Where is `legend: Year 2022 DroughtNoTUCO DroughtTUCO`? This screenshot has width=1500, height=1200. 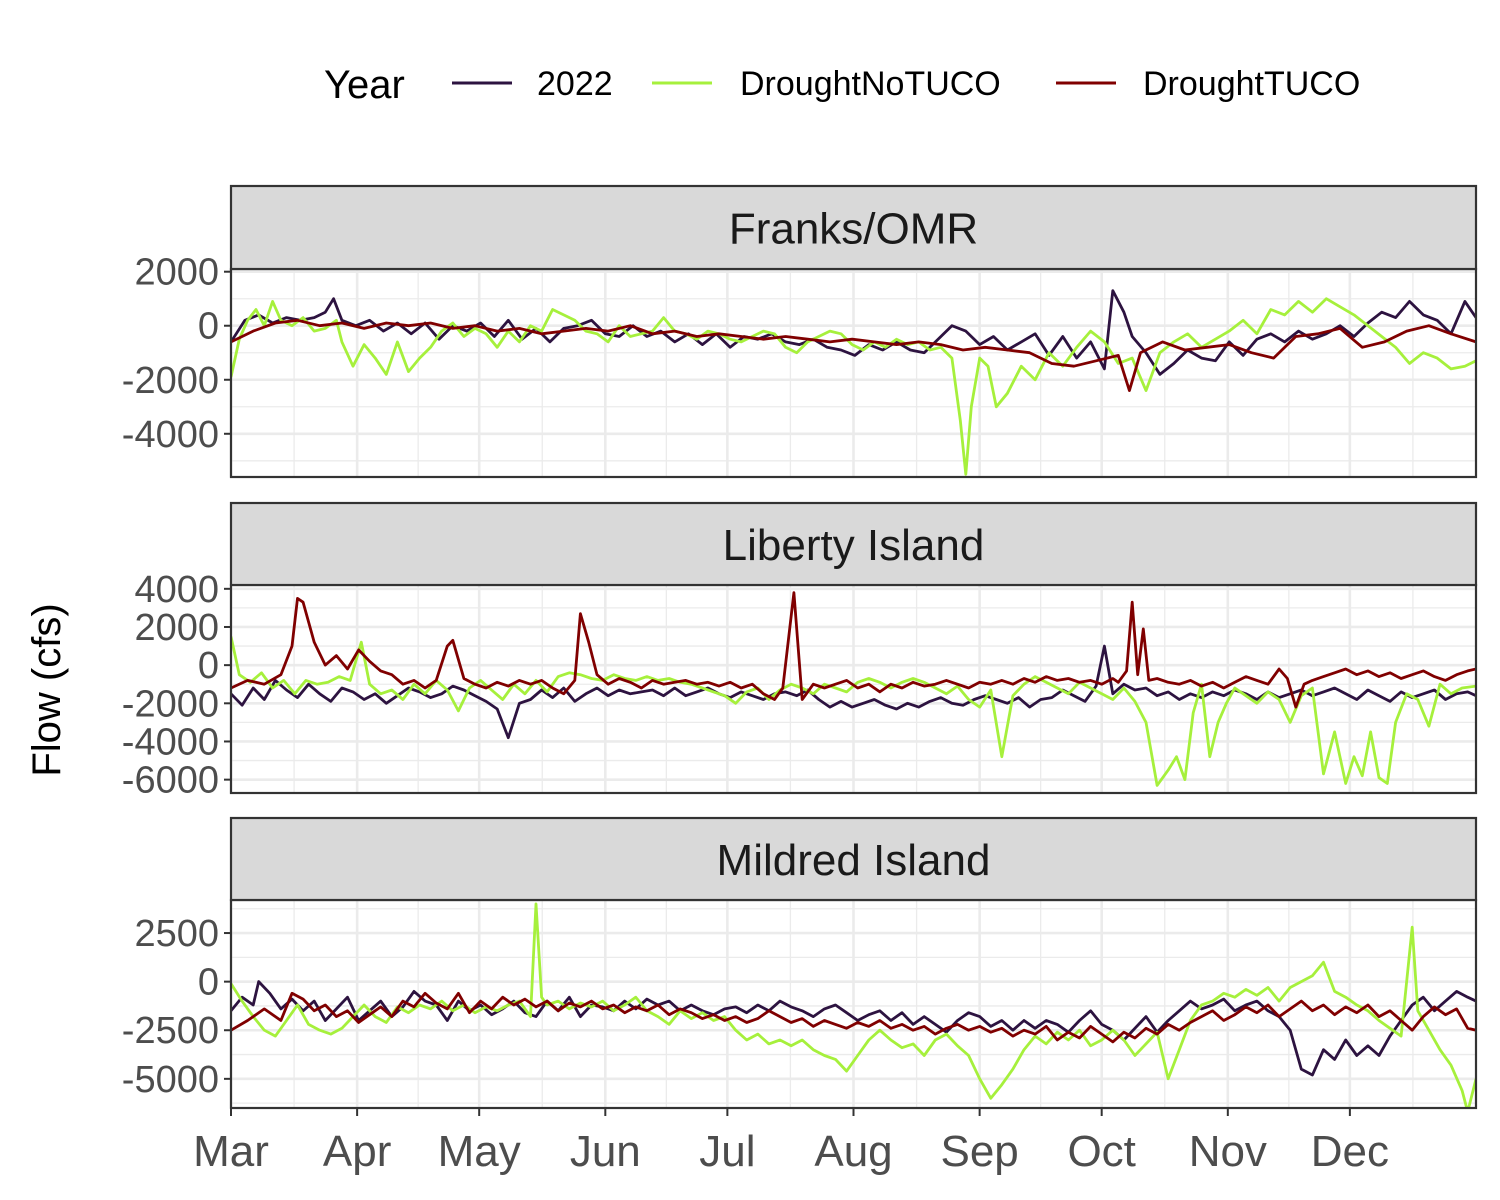
legend: Year 2022 DroughtNoTUCO DroughtTUCO is located at coordinates (842, 85).